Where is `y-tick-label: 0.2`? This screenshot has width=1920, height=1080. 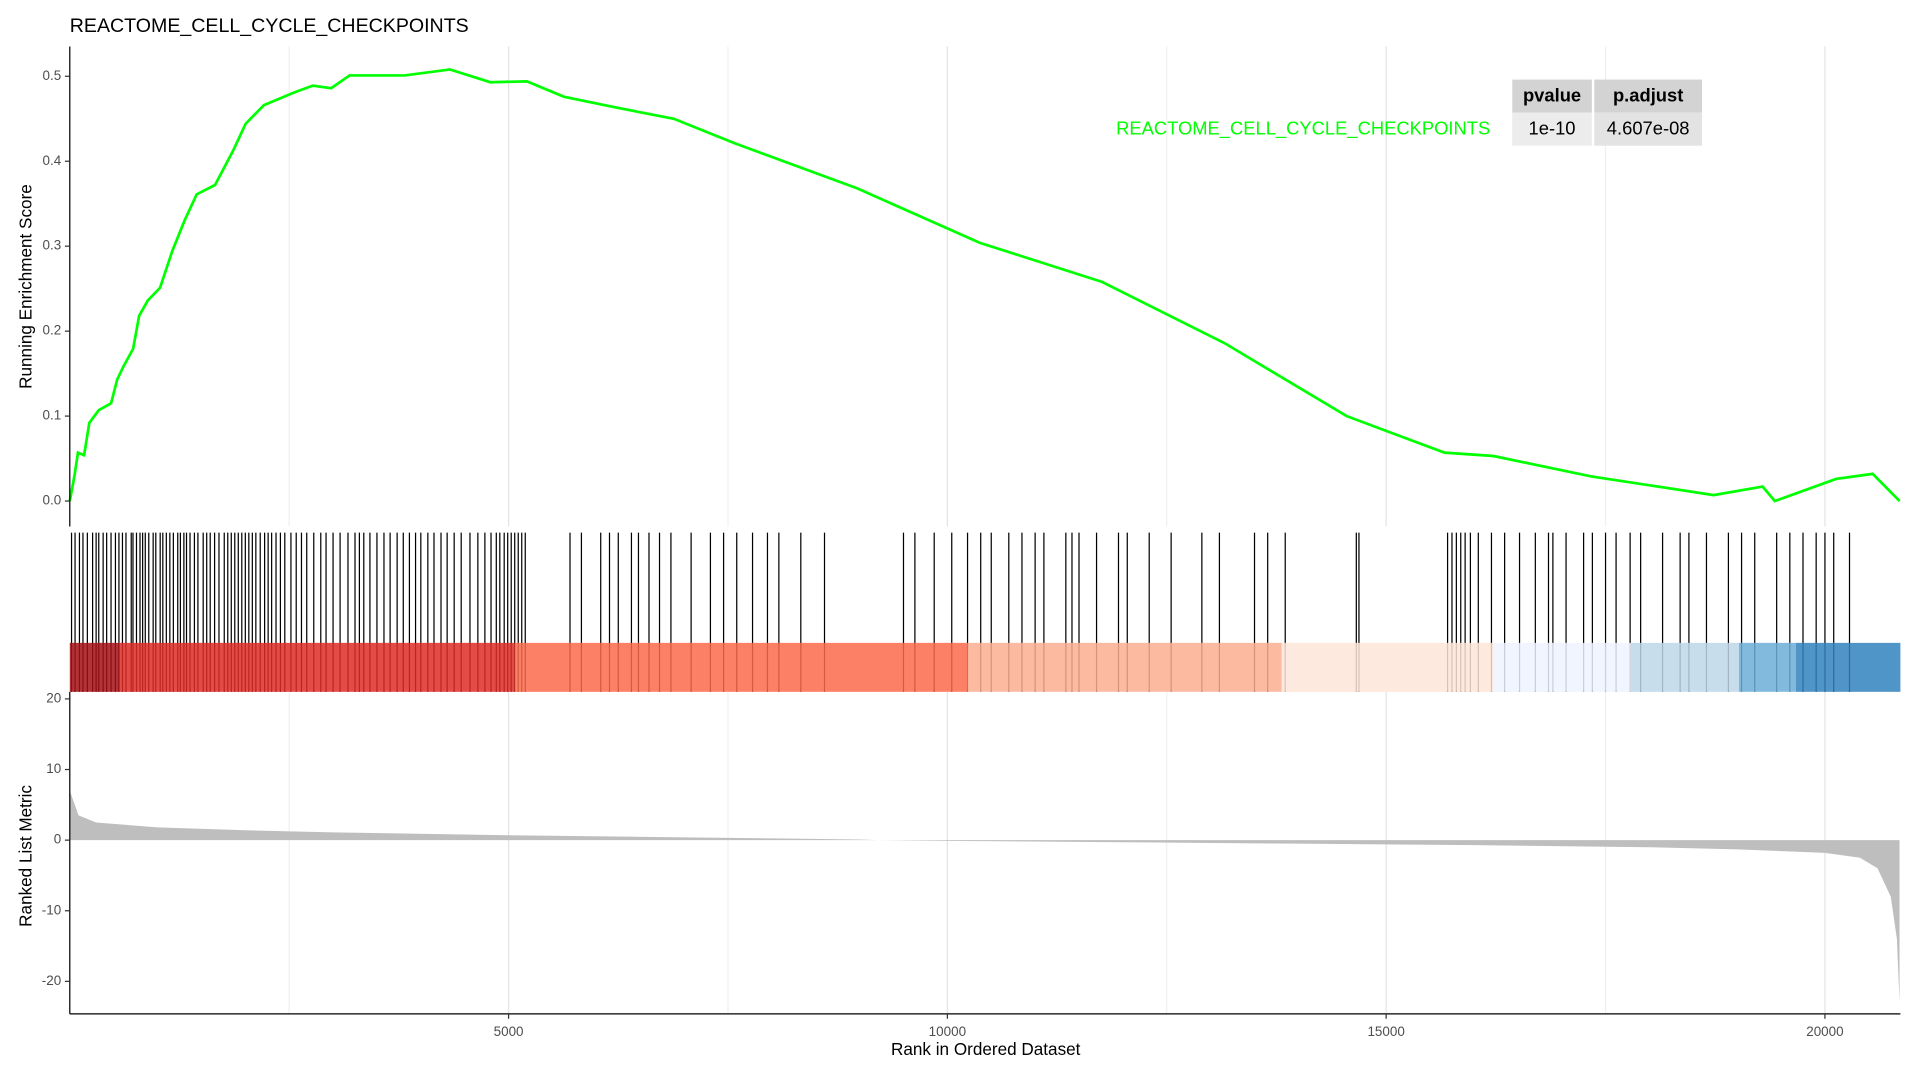
y-tick-label: 0.2 is located at coordinates (52, 330).